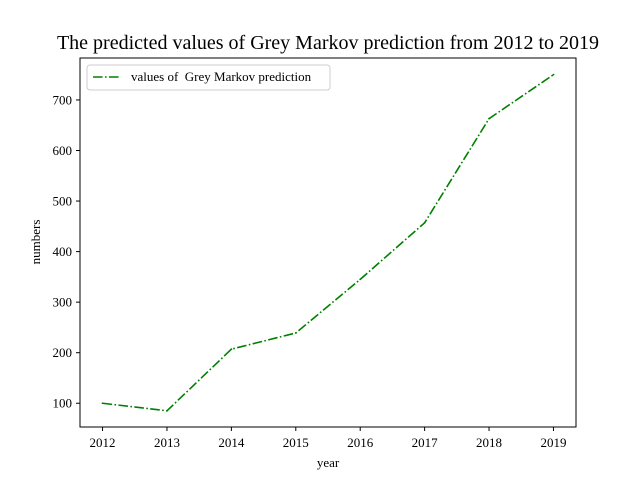  I want to click on y-tick-label: 600, so click(63, 150).